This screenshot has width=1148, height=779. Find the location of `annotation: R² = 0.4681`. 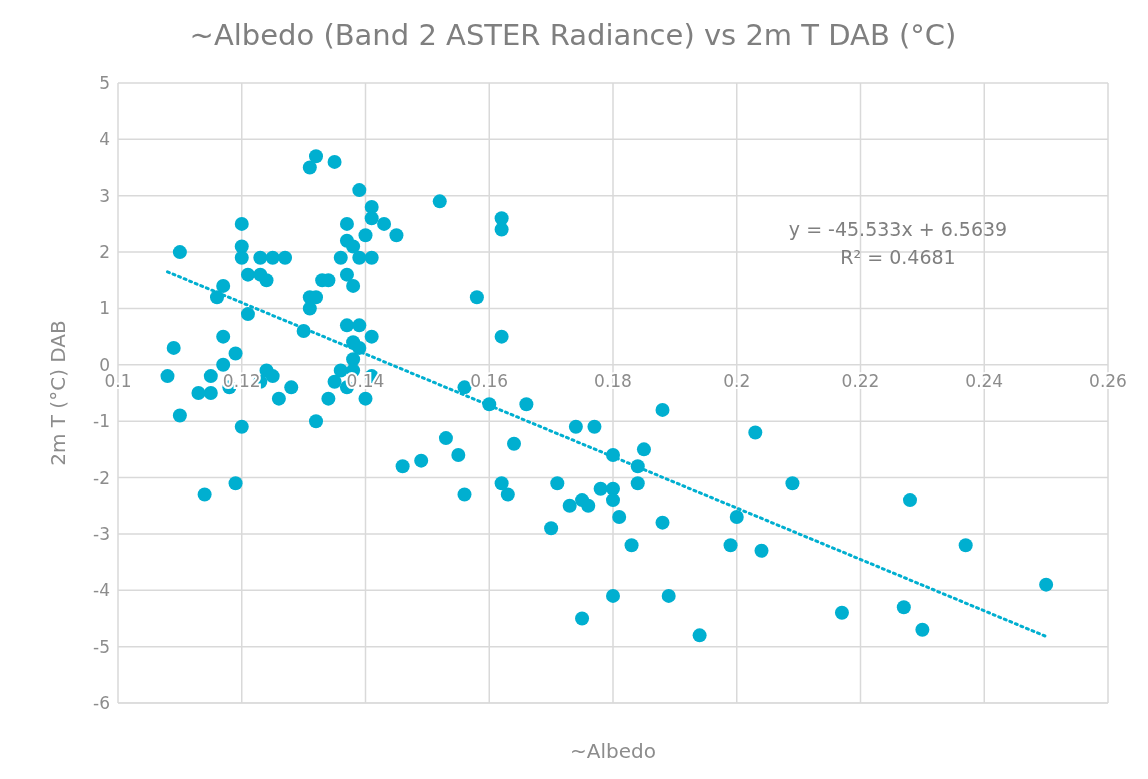

annotation: R² = 0.4681 is located at coordinates (898, 257).